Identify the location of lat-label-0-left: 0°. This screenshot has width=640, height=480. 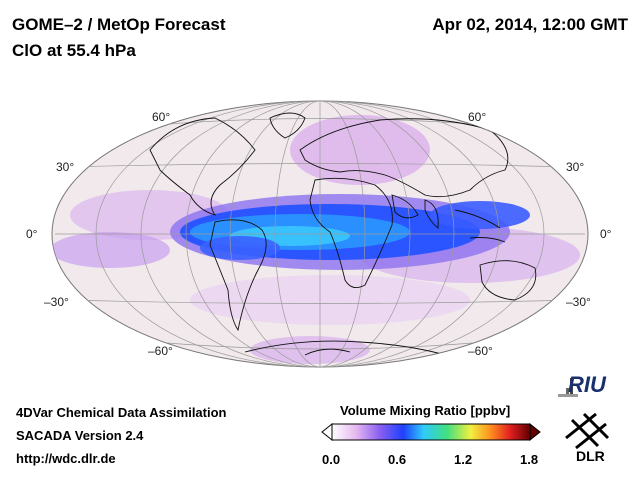
(32, 234).